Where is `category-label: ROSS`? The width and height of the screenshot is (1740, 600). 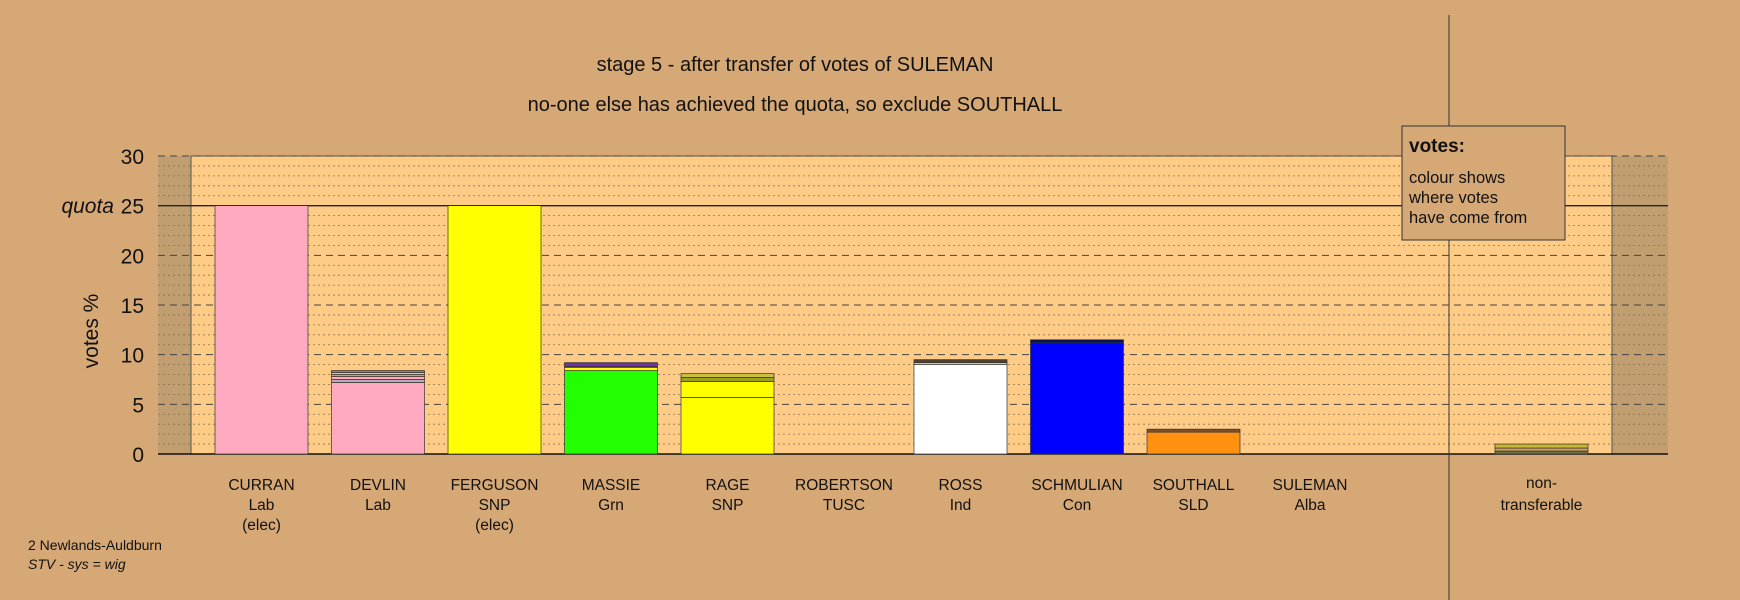
category-label: ROSS is located at coordinates (961, 485).